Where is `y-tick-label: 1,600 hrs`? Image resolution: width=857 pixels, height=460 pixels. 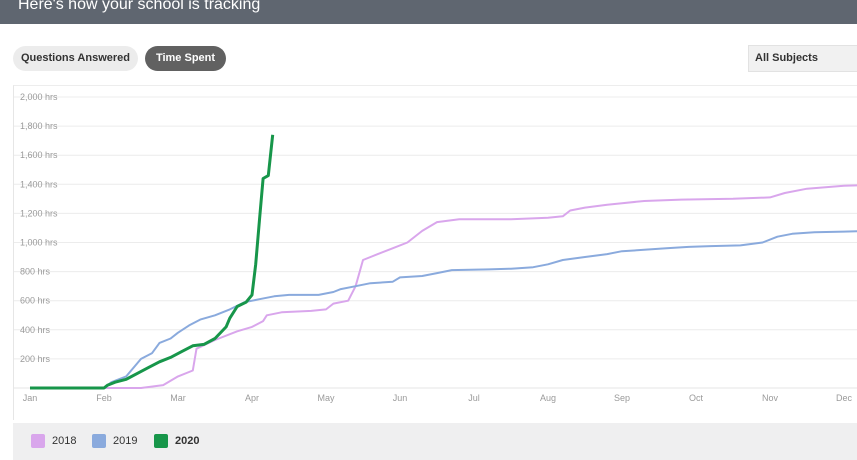
y-tick-label: 1,600 hrs is located at coordinates (39, 155).